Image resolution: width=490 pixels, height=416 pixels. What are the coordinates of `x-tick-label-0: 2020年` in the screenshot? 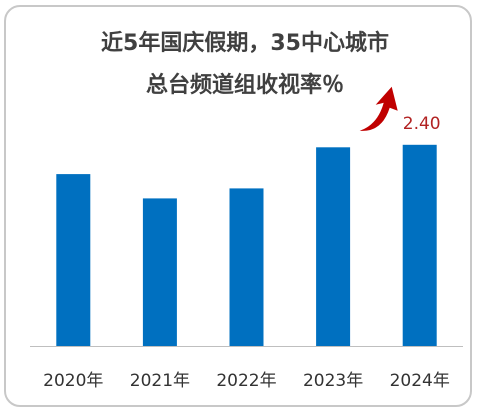 It's located at (73, 381).